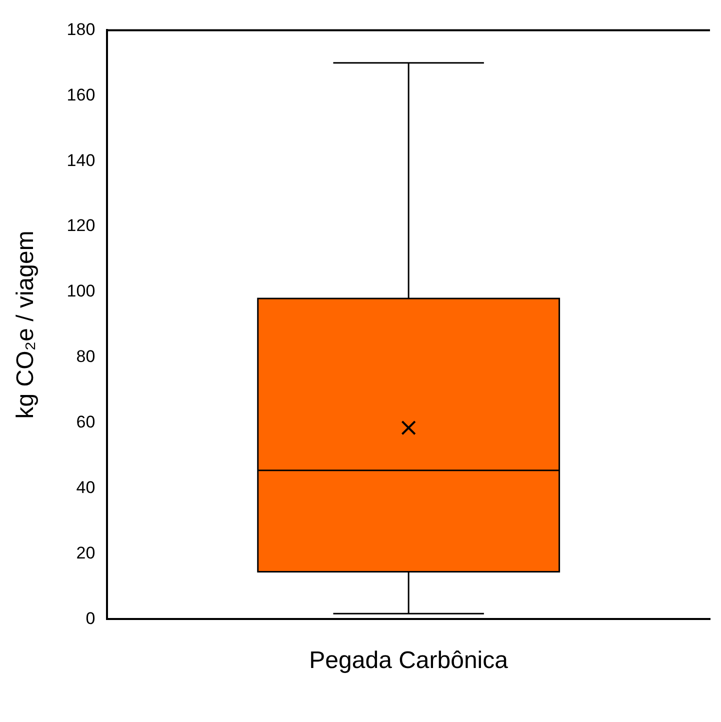 The width and height of the screenshot is (721, 722). What do you see at coordinates (409, 660) in the screenshot?
I see `x-tick-label: Pegada Carbônica` at bounding box center [409, 660].